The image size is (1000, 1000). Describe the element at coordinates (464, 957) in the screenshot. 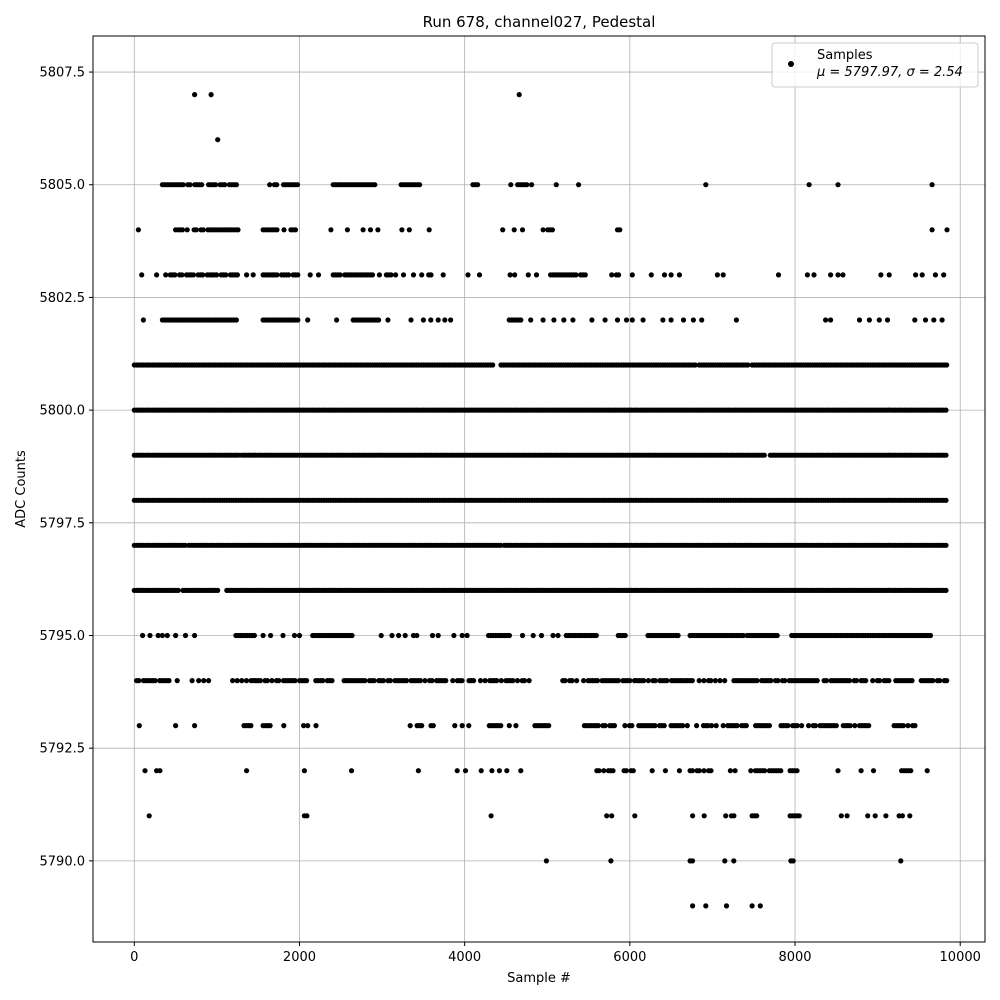

I see `x-tick-label: 4000` at that location.